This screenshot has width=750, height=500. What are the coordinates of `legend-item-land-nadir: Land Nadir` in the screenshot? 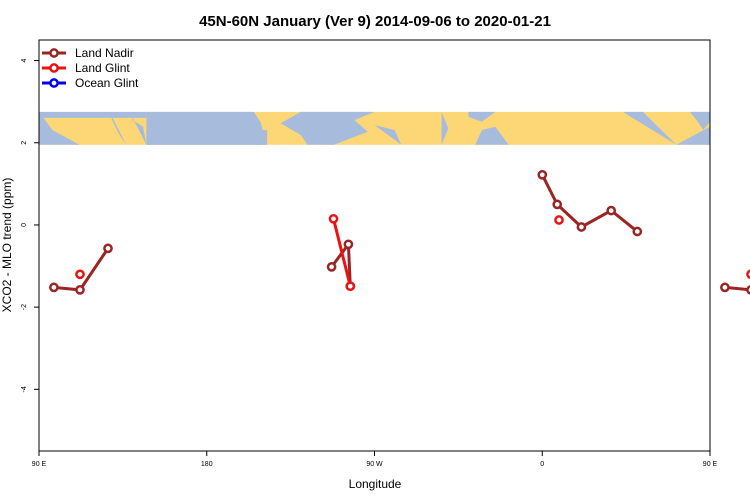 It's located at (88, 53).